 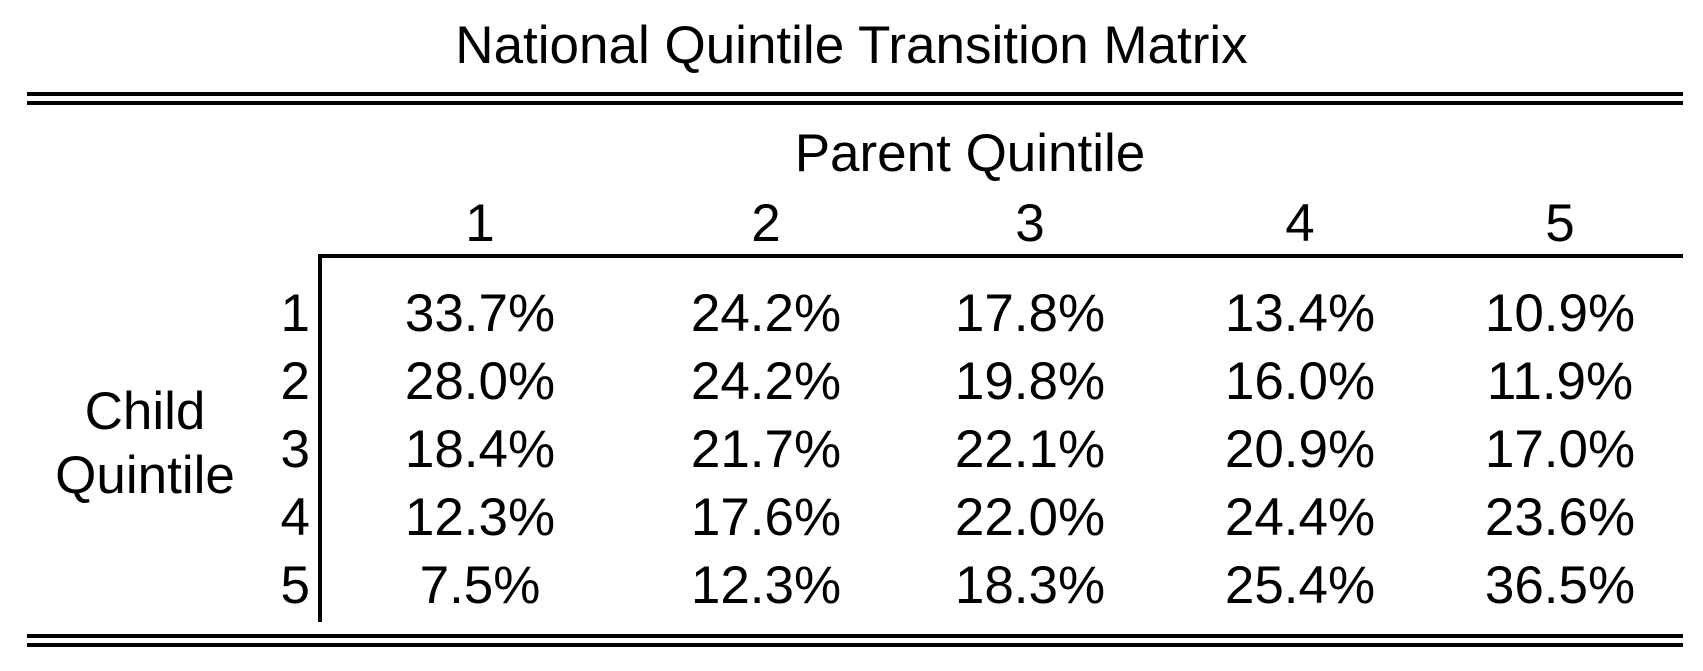 I want to click on table-cell-r4-c5: 23.6%, so click(x=1560, y=517).